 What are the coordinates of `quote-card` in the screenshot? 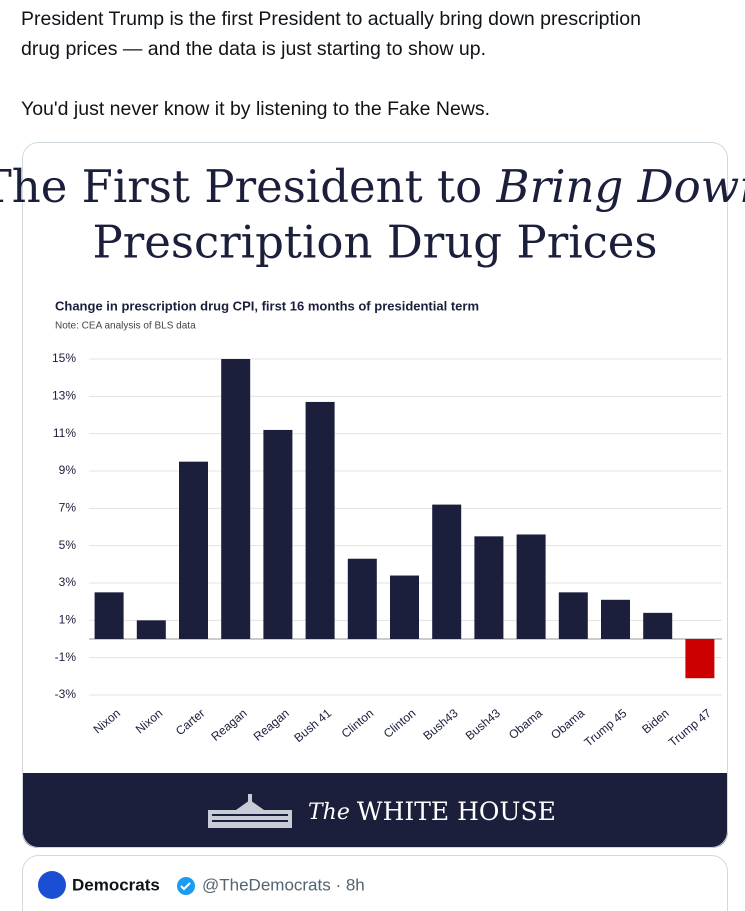 It's located at (375, 883).